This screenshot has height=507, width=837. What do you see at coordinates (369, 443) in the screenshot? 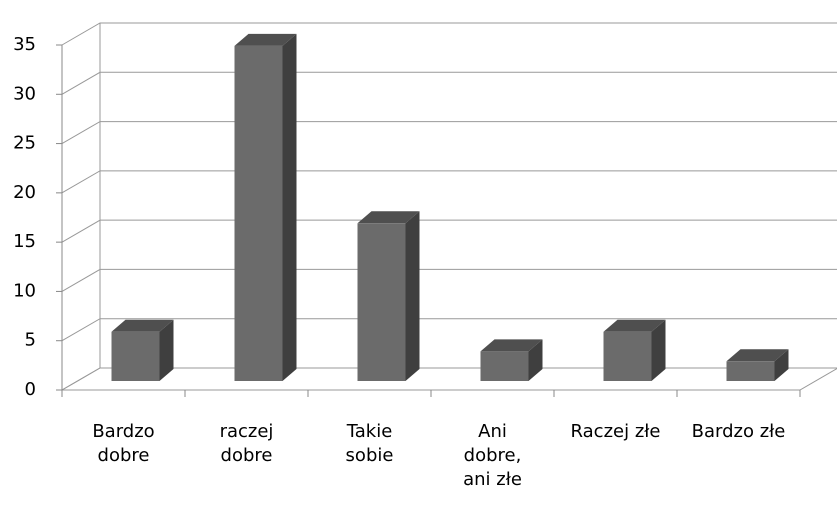
I see `x-tick-label: Takie sobie` at bounding box center [369, 443].